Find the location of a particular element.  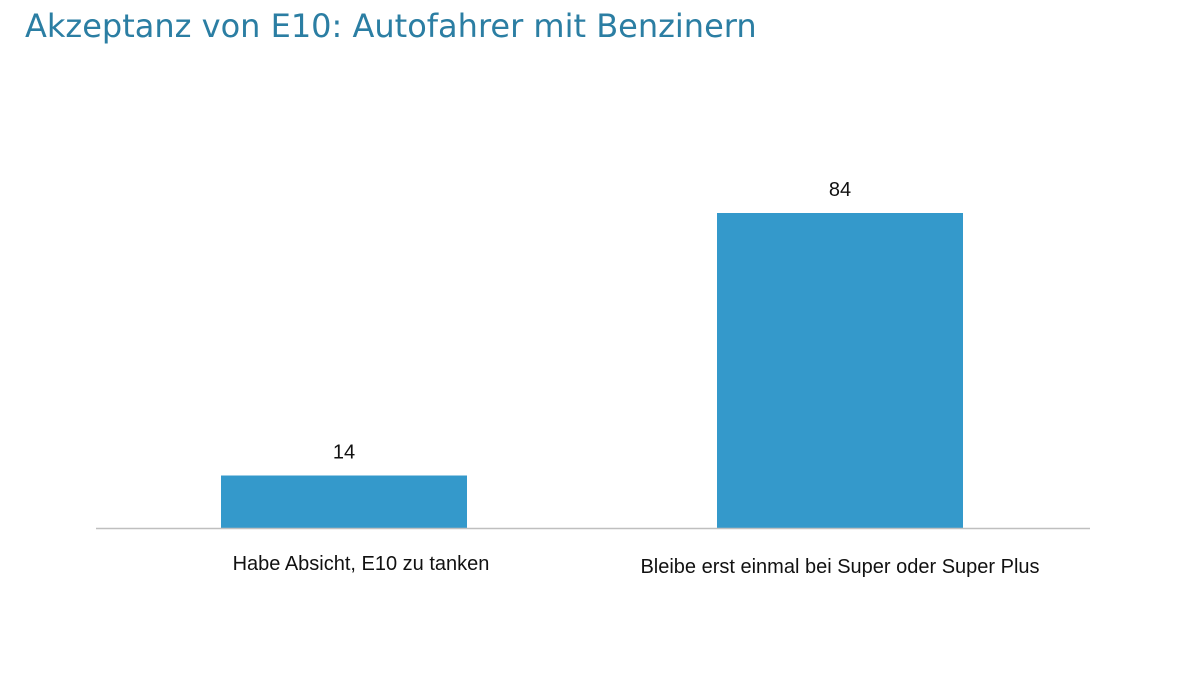

category-label-1: Habe Absicht, E10 zu tanken is located at coordinates (361, 564).